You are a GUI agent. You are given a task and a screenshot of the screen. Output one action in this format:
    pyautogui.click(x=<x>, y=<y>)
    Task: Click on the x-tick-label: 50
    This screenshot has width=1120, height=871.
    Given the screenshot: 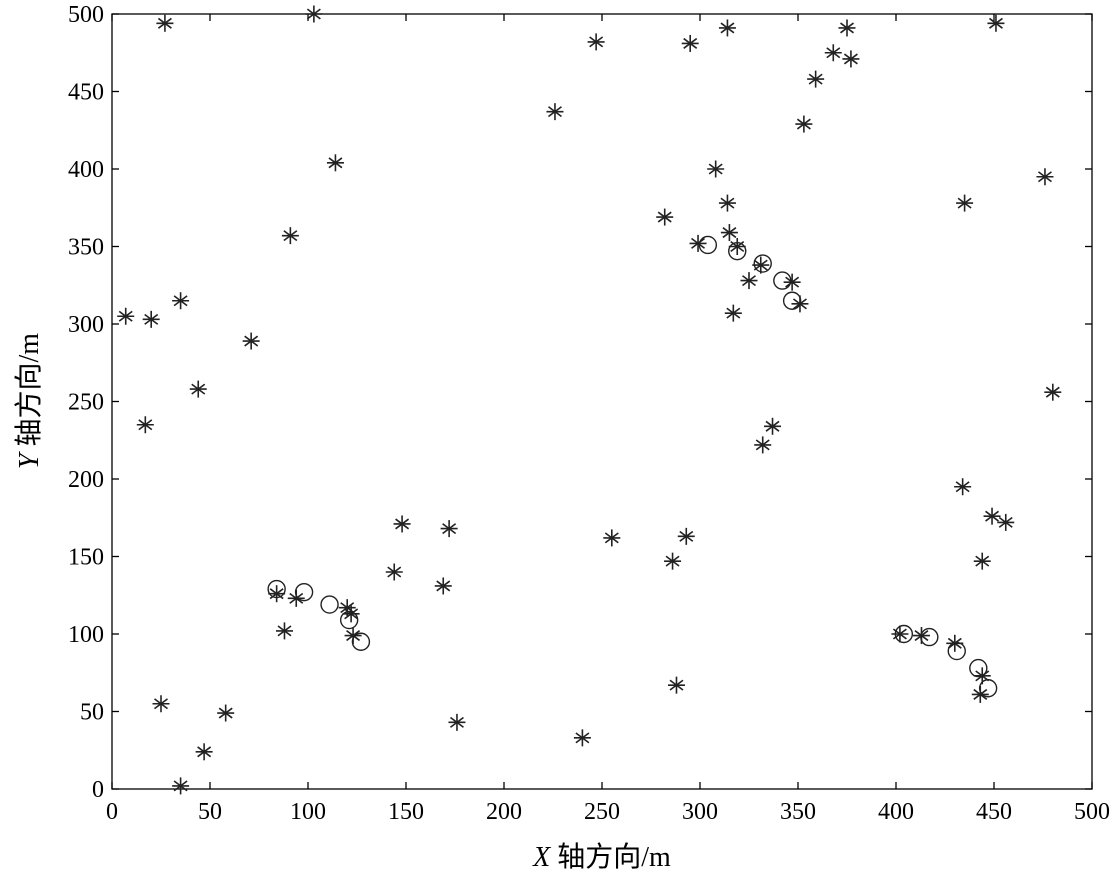 What is the action you would take?
    pyautogui.click(x=210, y=812)
    